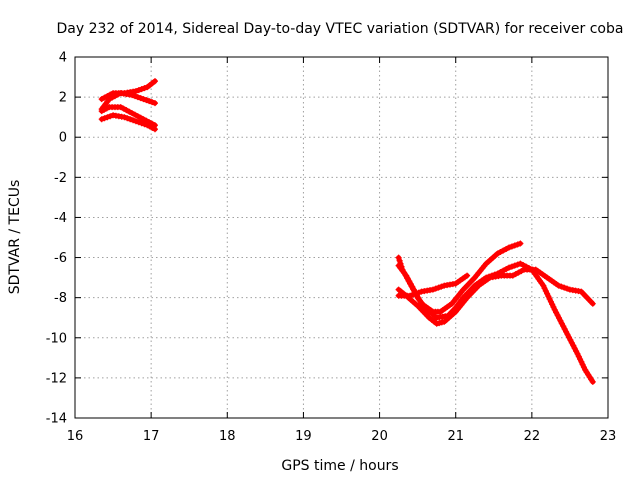 The image size is (640, 480). Describe the element at coordinates (75, 436) in the screenshot. I see `x-tick-label: 16` at that location.